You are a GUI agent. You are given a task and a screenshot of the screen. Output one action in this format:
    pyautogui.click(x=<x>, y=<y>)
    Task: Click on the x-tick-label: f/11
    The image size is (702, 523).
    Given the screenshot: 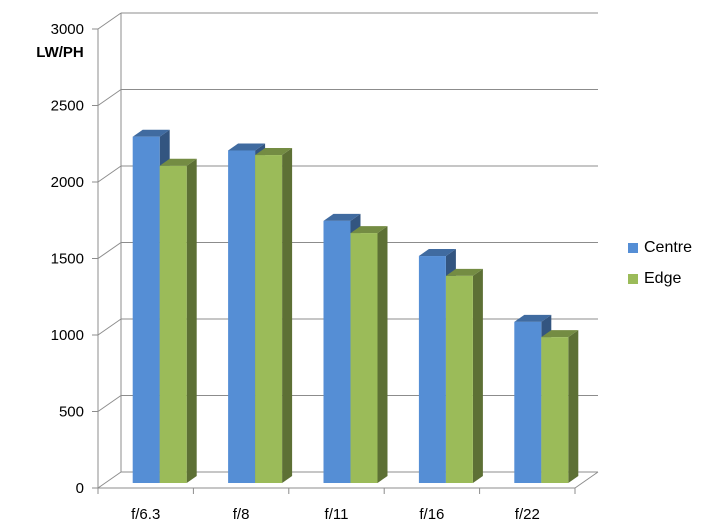 What is the action you would take?
    pyautogui.click(x=337, y=514)
    